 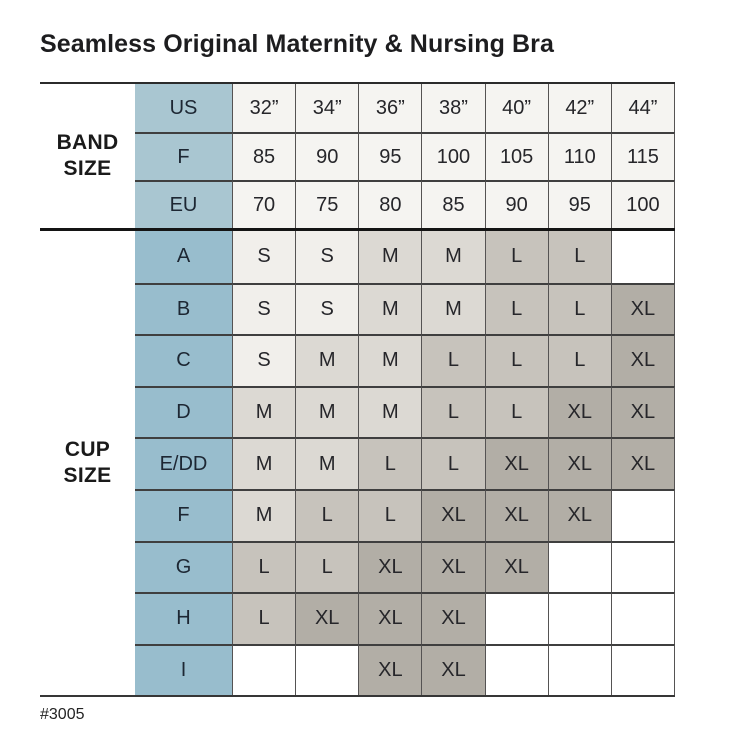 What do you see at coordinates (184, 108) in the screenshot?
I see `band-system-header-cell: US` at bounding box center [184, 108].